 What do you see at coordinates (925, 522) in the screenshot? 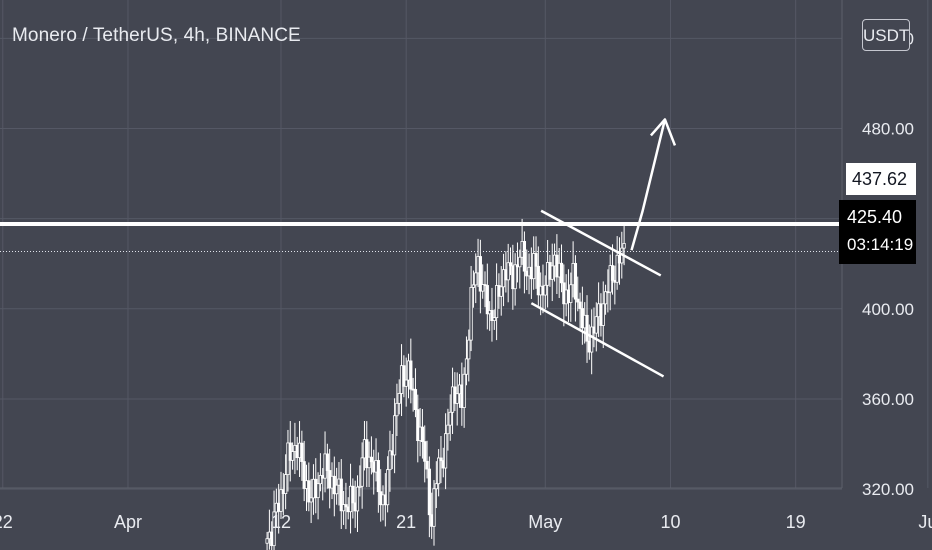
I see `x-tick-label: Ju` at bounding box center [925, 522].